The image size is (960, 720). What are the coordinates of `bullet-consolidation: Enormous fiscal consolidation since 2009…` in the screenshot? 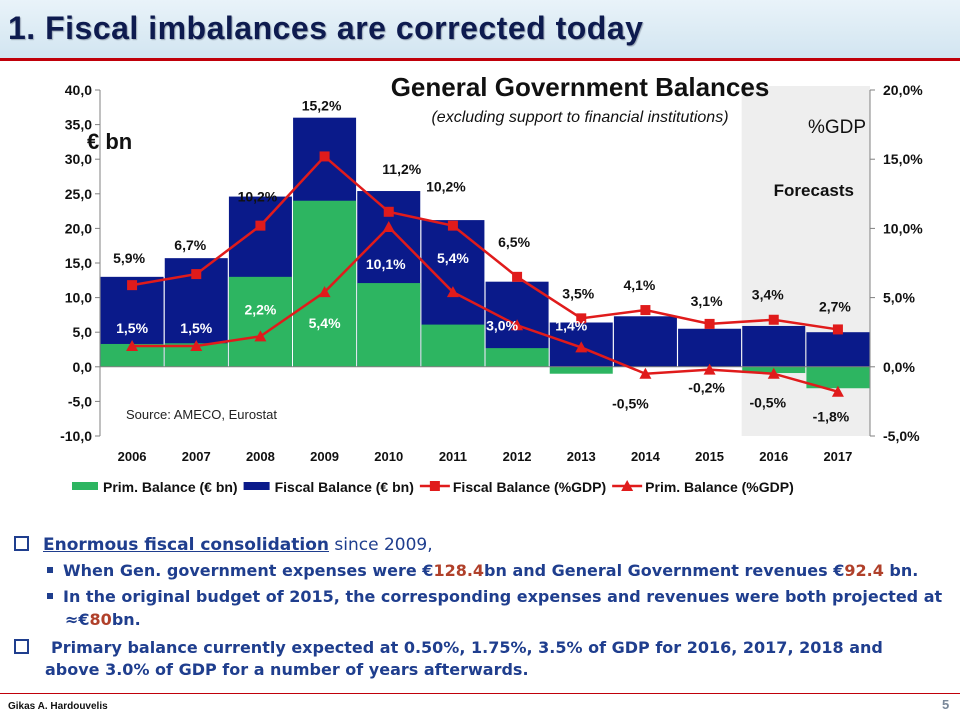 It's located at (223, 545).